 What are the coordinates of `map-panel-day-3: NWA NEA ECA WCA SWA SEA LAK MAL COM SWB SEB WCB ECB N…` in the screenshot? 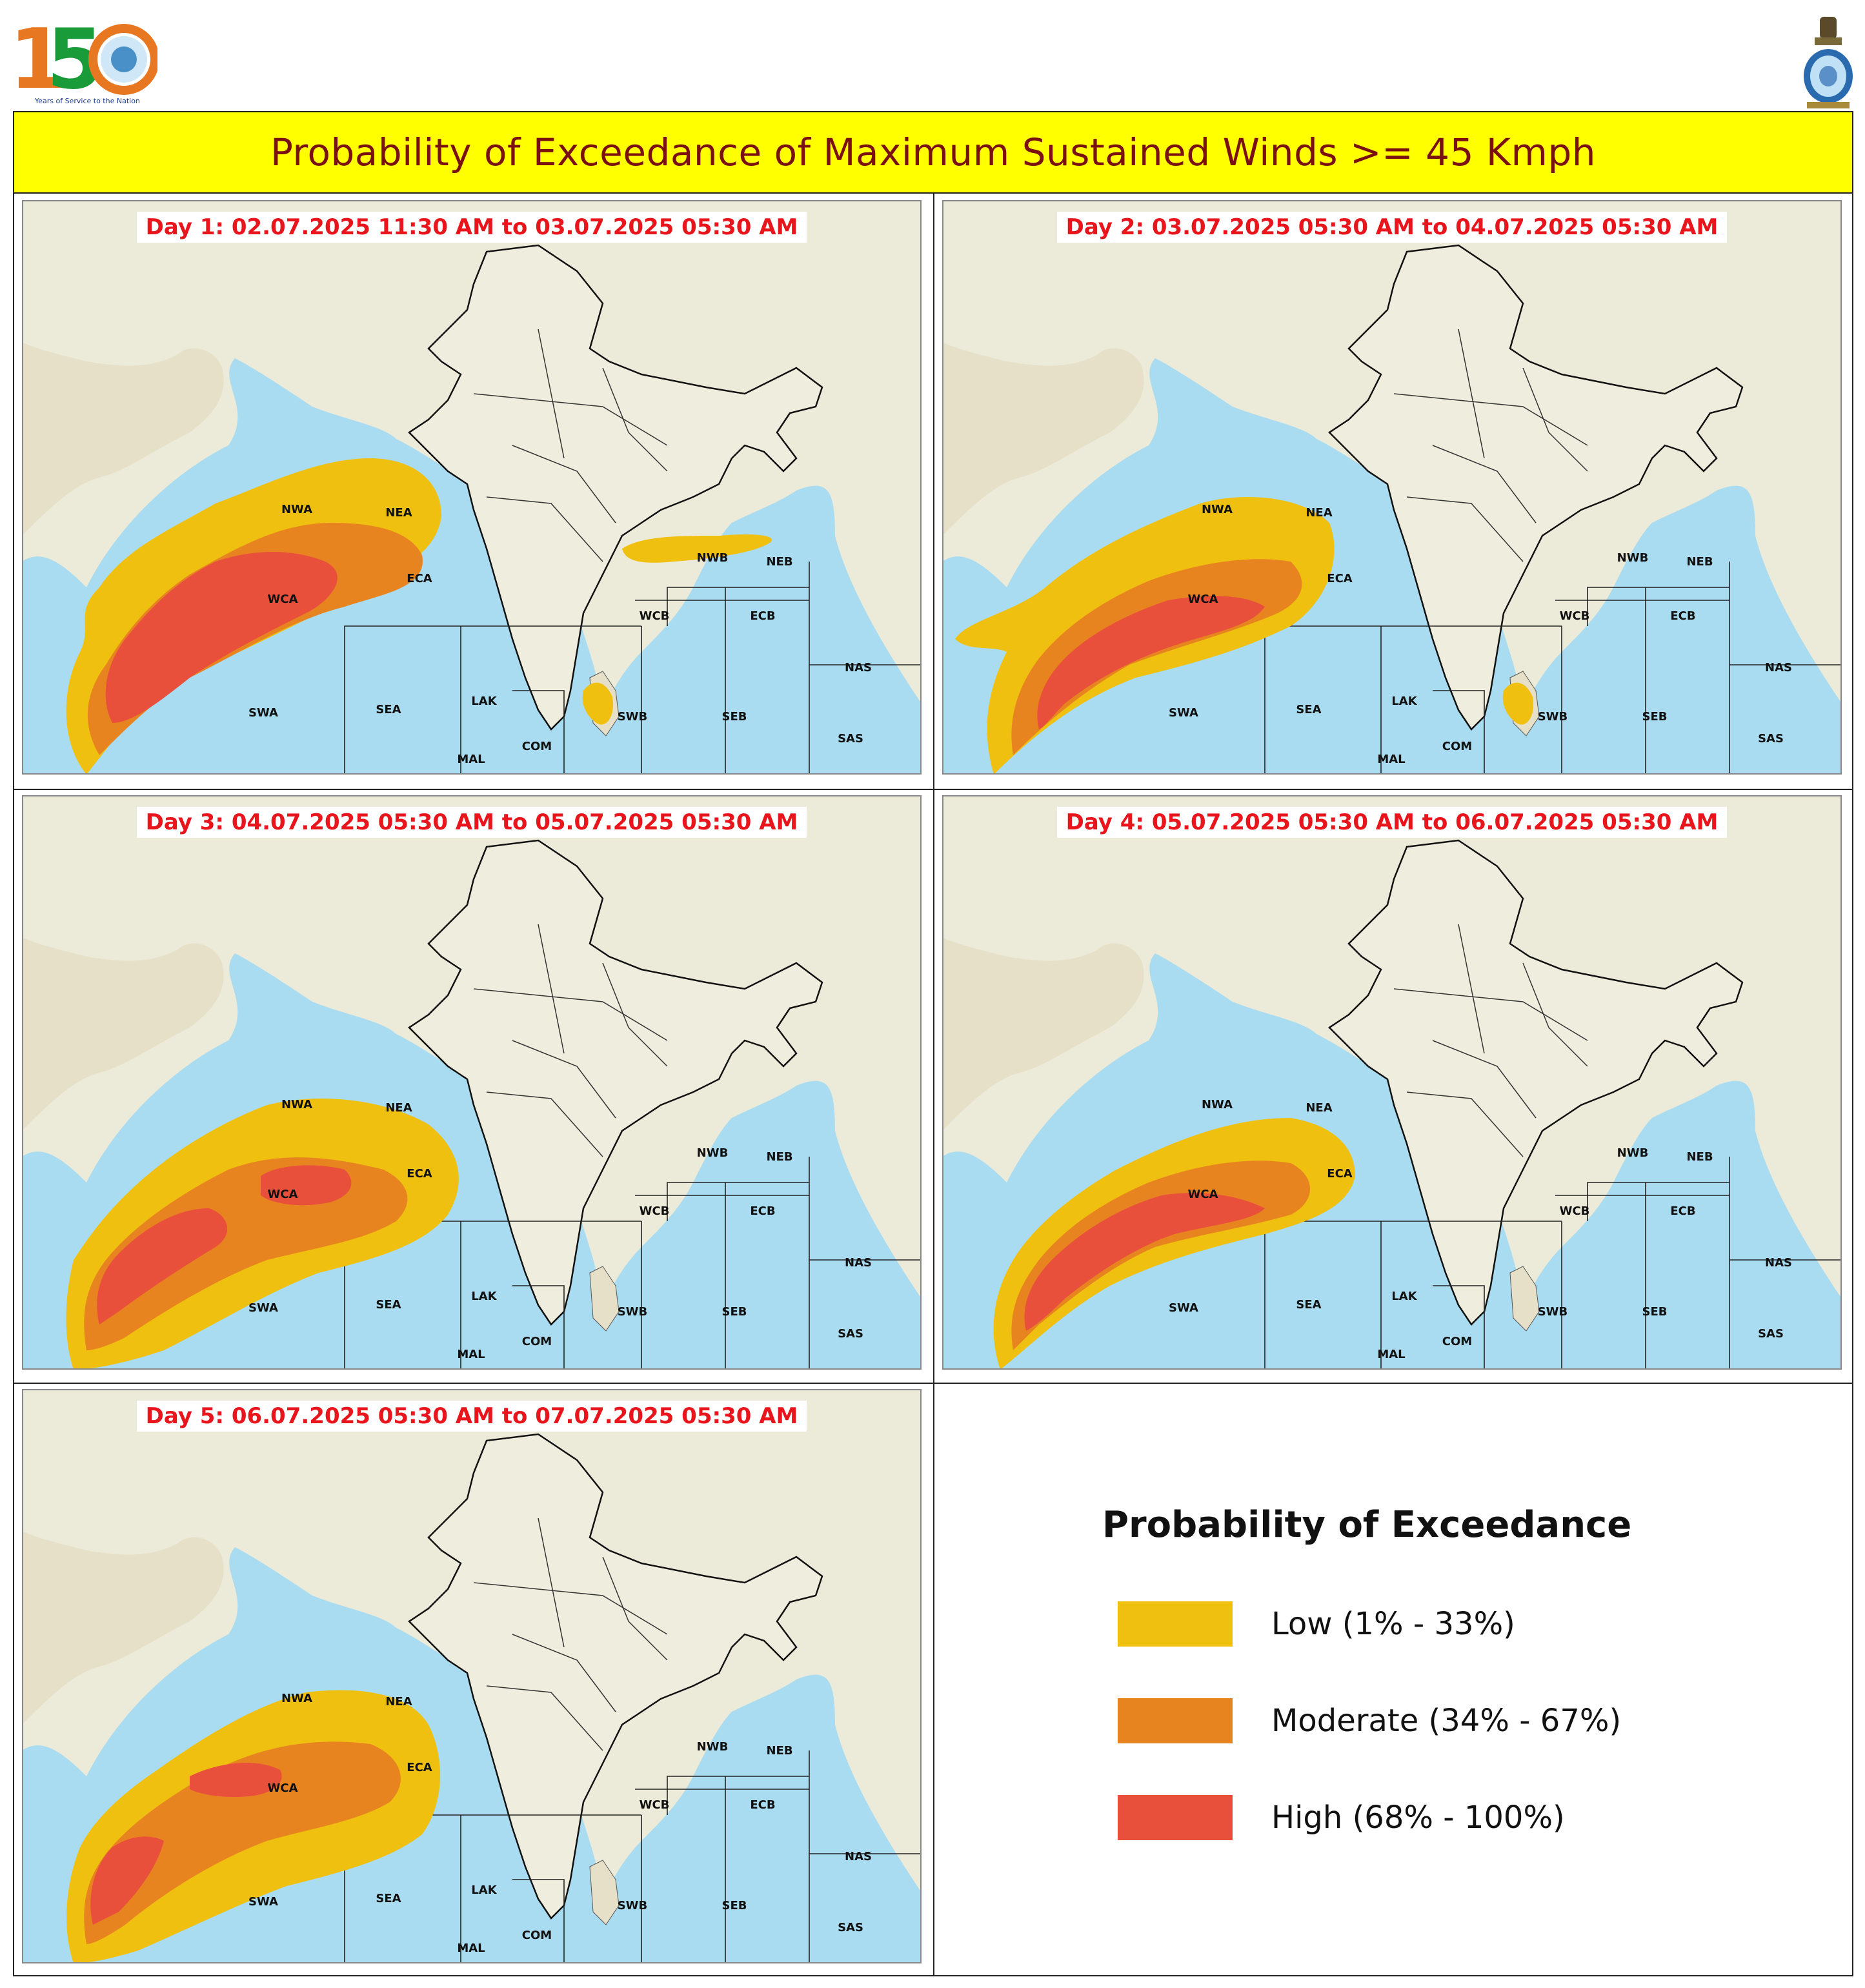 It's located at (472, 1082).